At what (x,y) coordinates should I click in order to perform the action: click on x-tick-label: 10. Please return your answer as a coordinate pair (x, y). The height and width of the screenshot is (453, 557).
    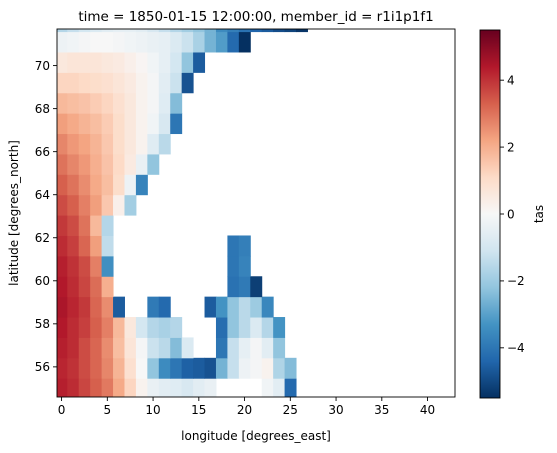
    Looking at the image, I should click on (152, 410).